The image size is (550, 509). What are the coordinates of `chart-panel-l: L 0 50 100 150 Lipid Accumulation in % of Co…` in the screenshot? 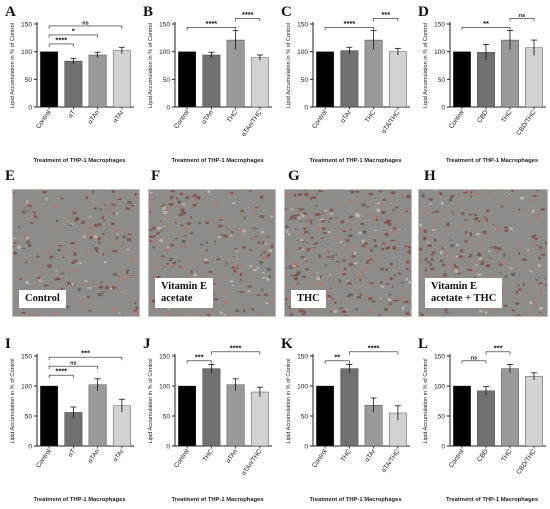 It's located at (481, 418).